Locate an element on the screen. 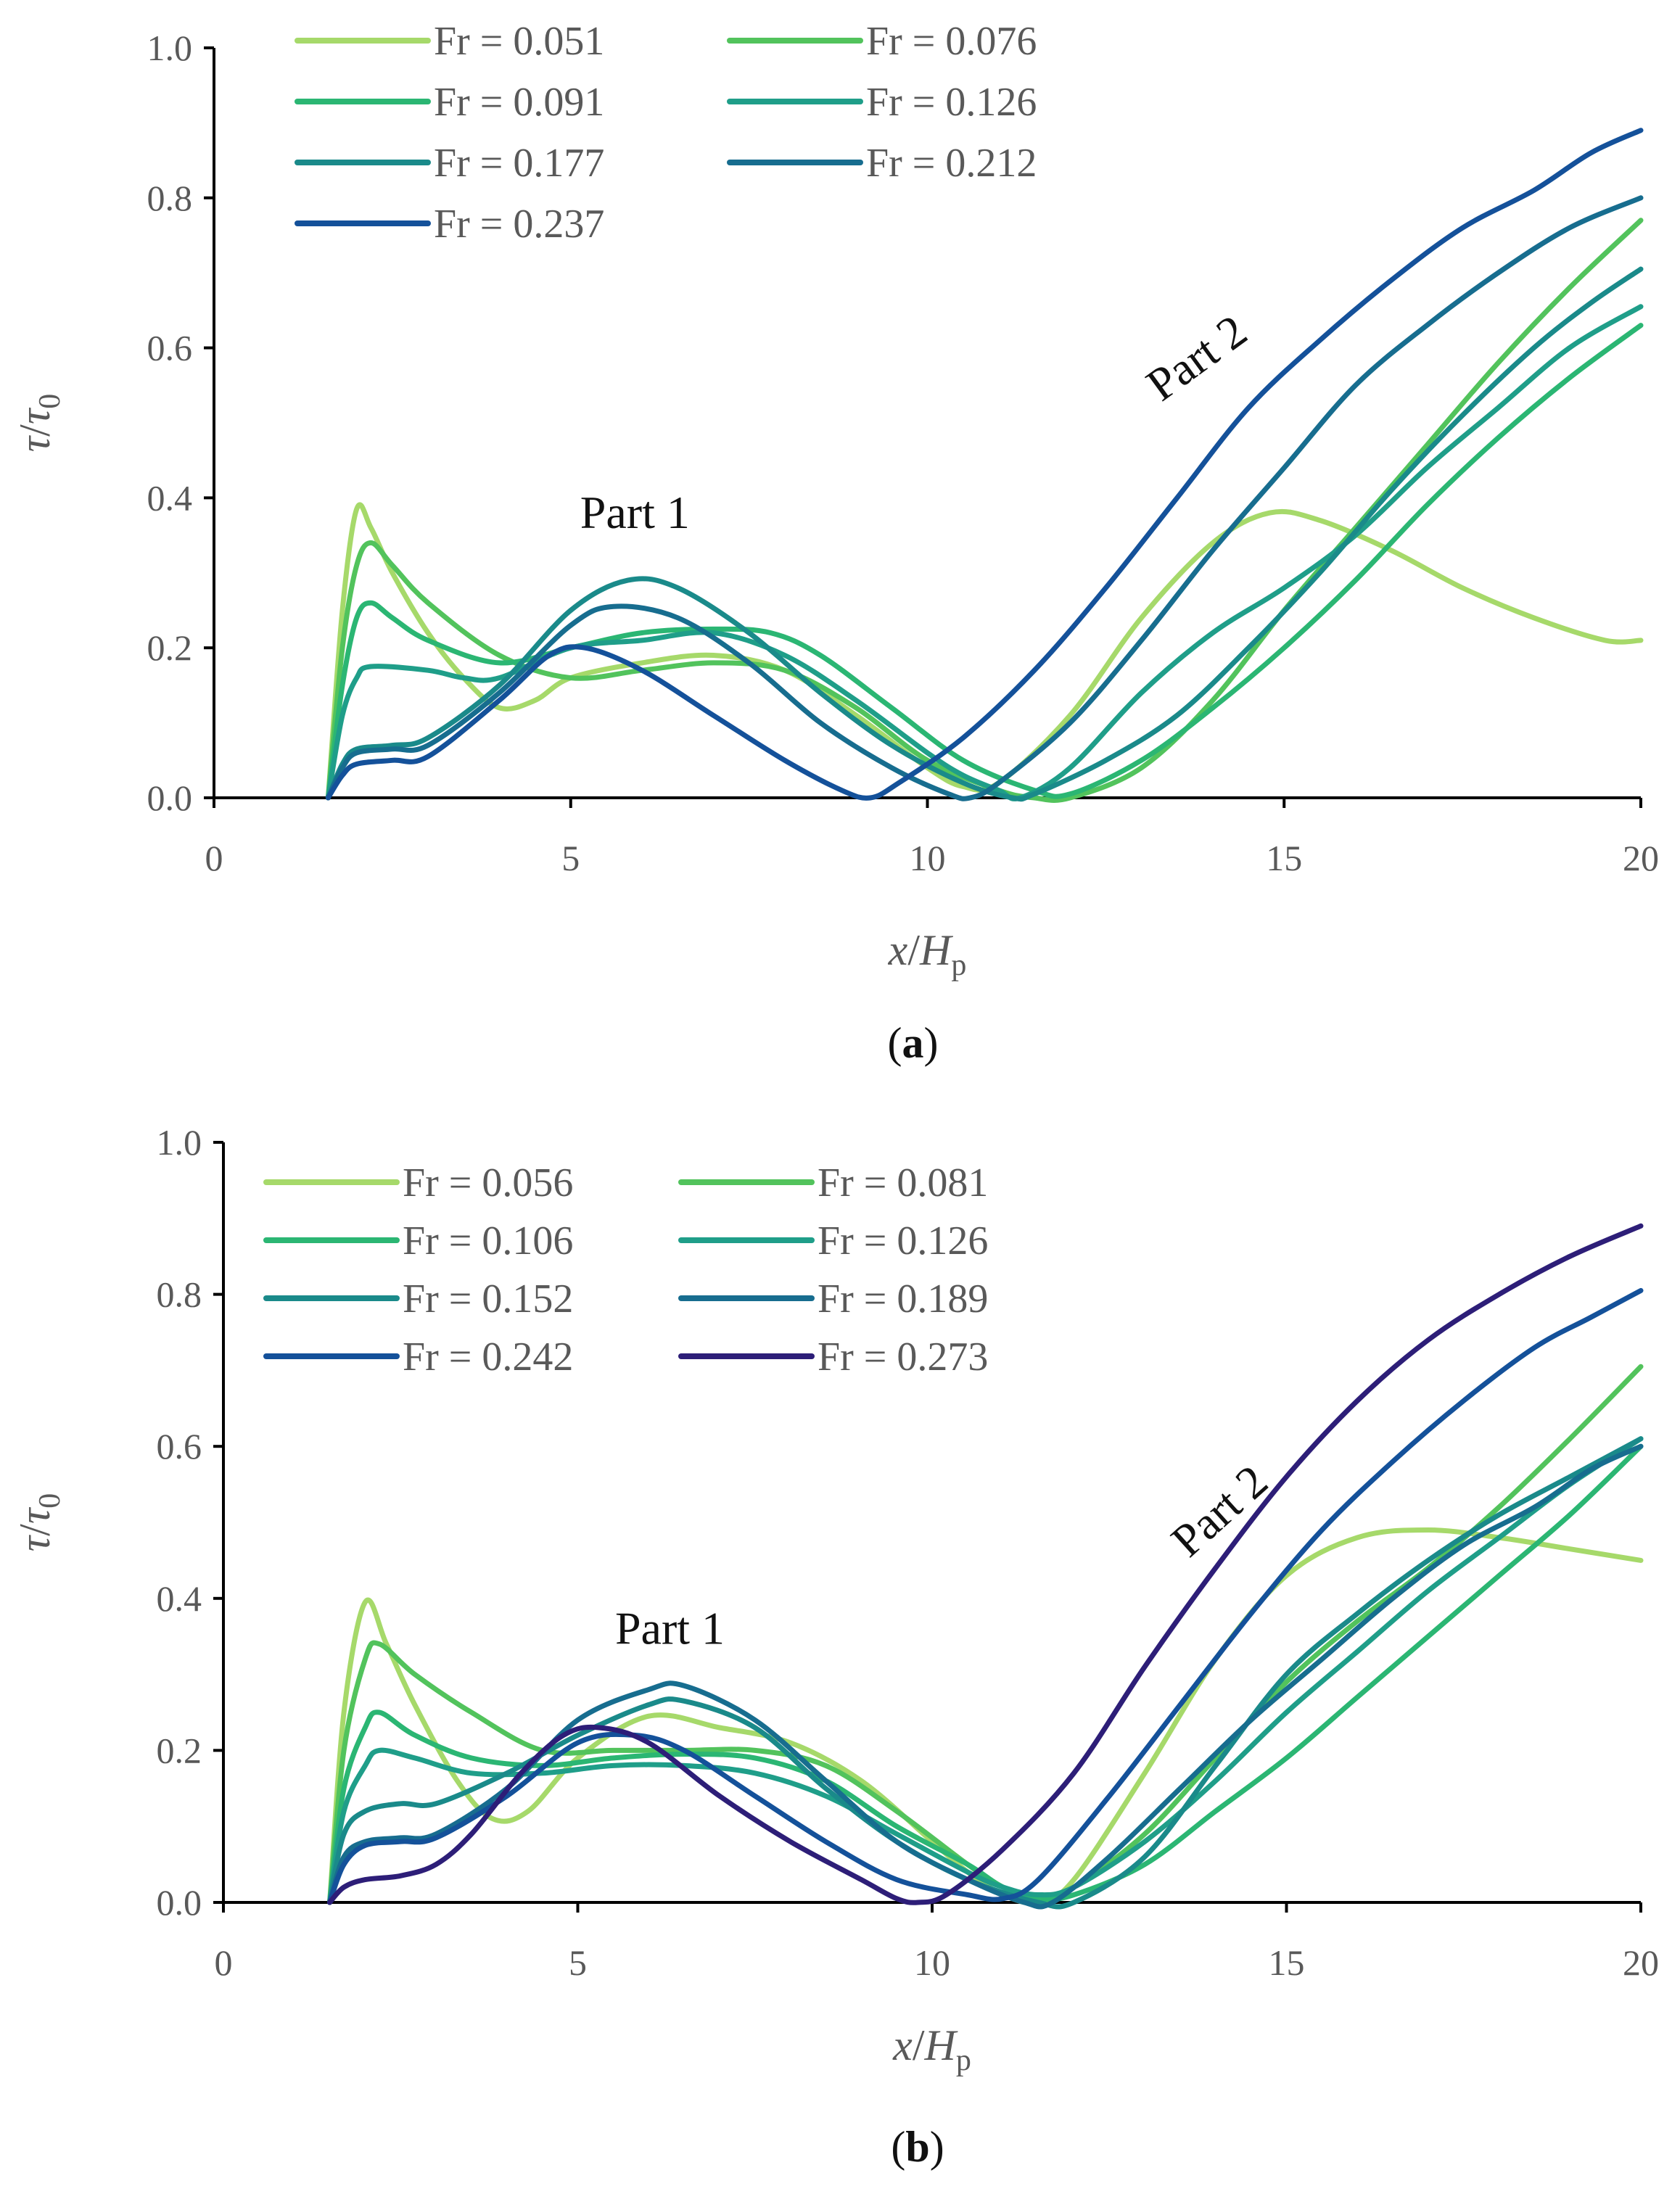  legend-label: Fr = 0.076 is located at coordinates (951, 41).